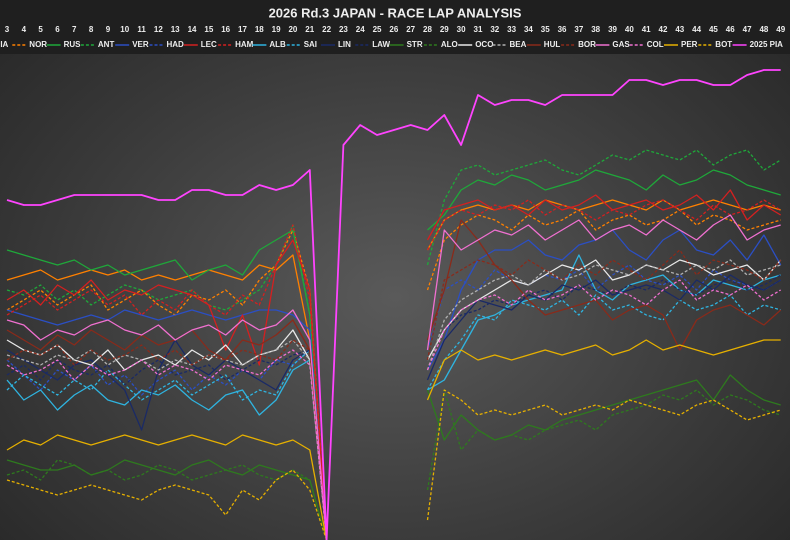  Describe the element at coordinates (259, 29) in the screenshot. I see `x-tick-label: 18` at that location.